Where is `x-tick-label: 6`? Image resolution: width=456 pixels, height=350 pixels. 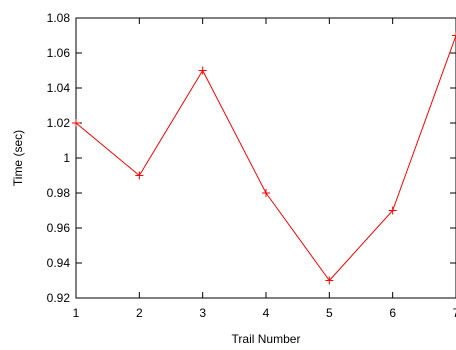
x-tick-label: 6 is located at coordinates (392, 313).